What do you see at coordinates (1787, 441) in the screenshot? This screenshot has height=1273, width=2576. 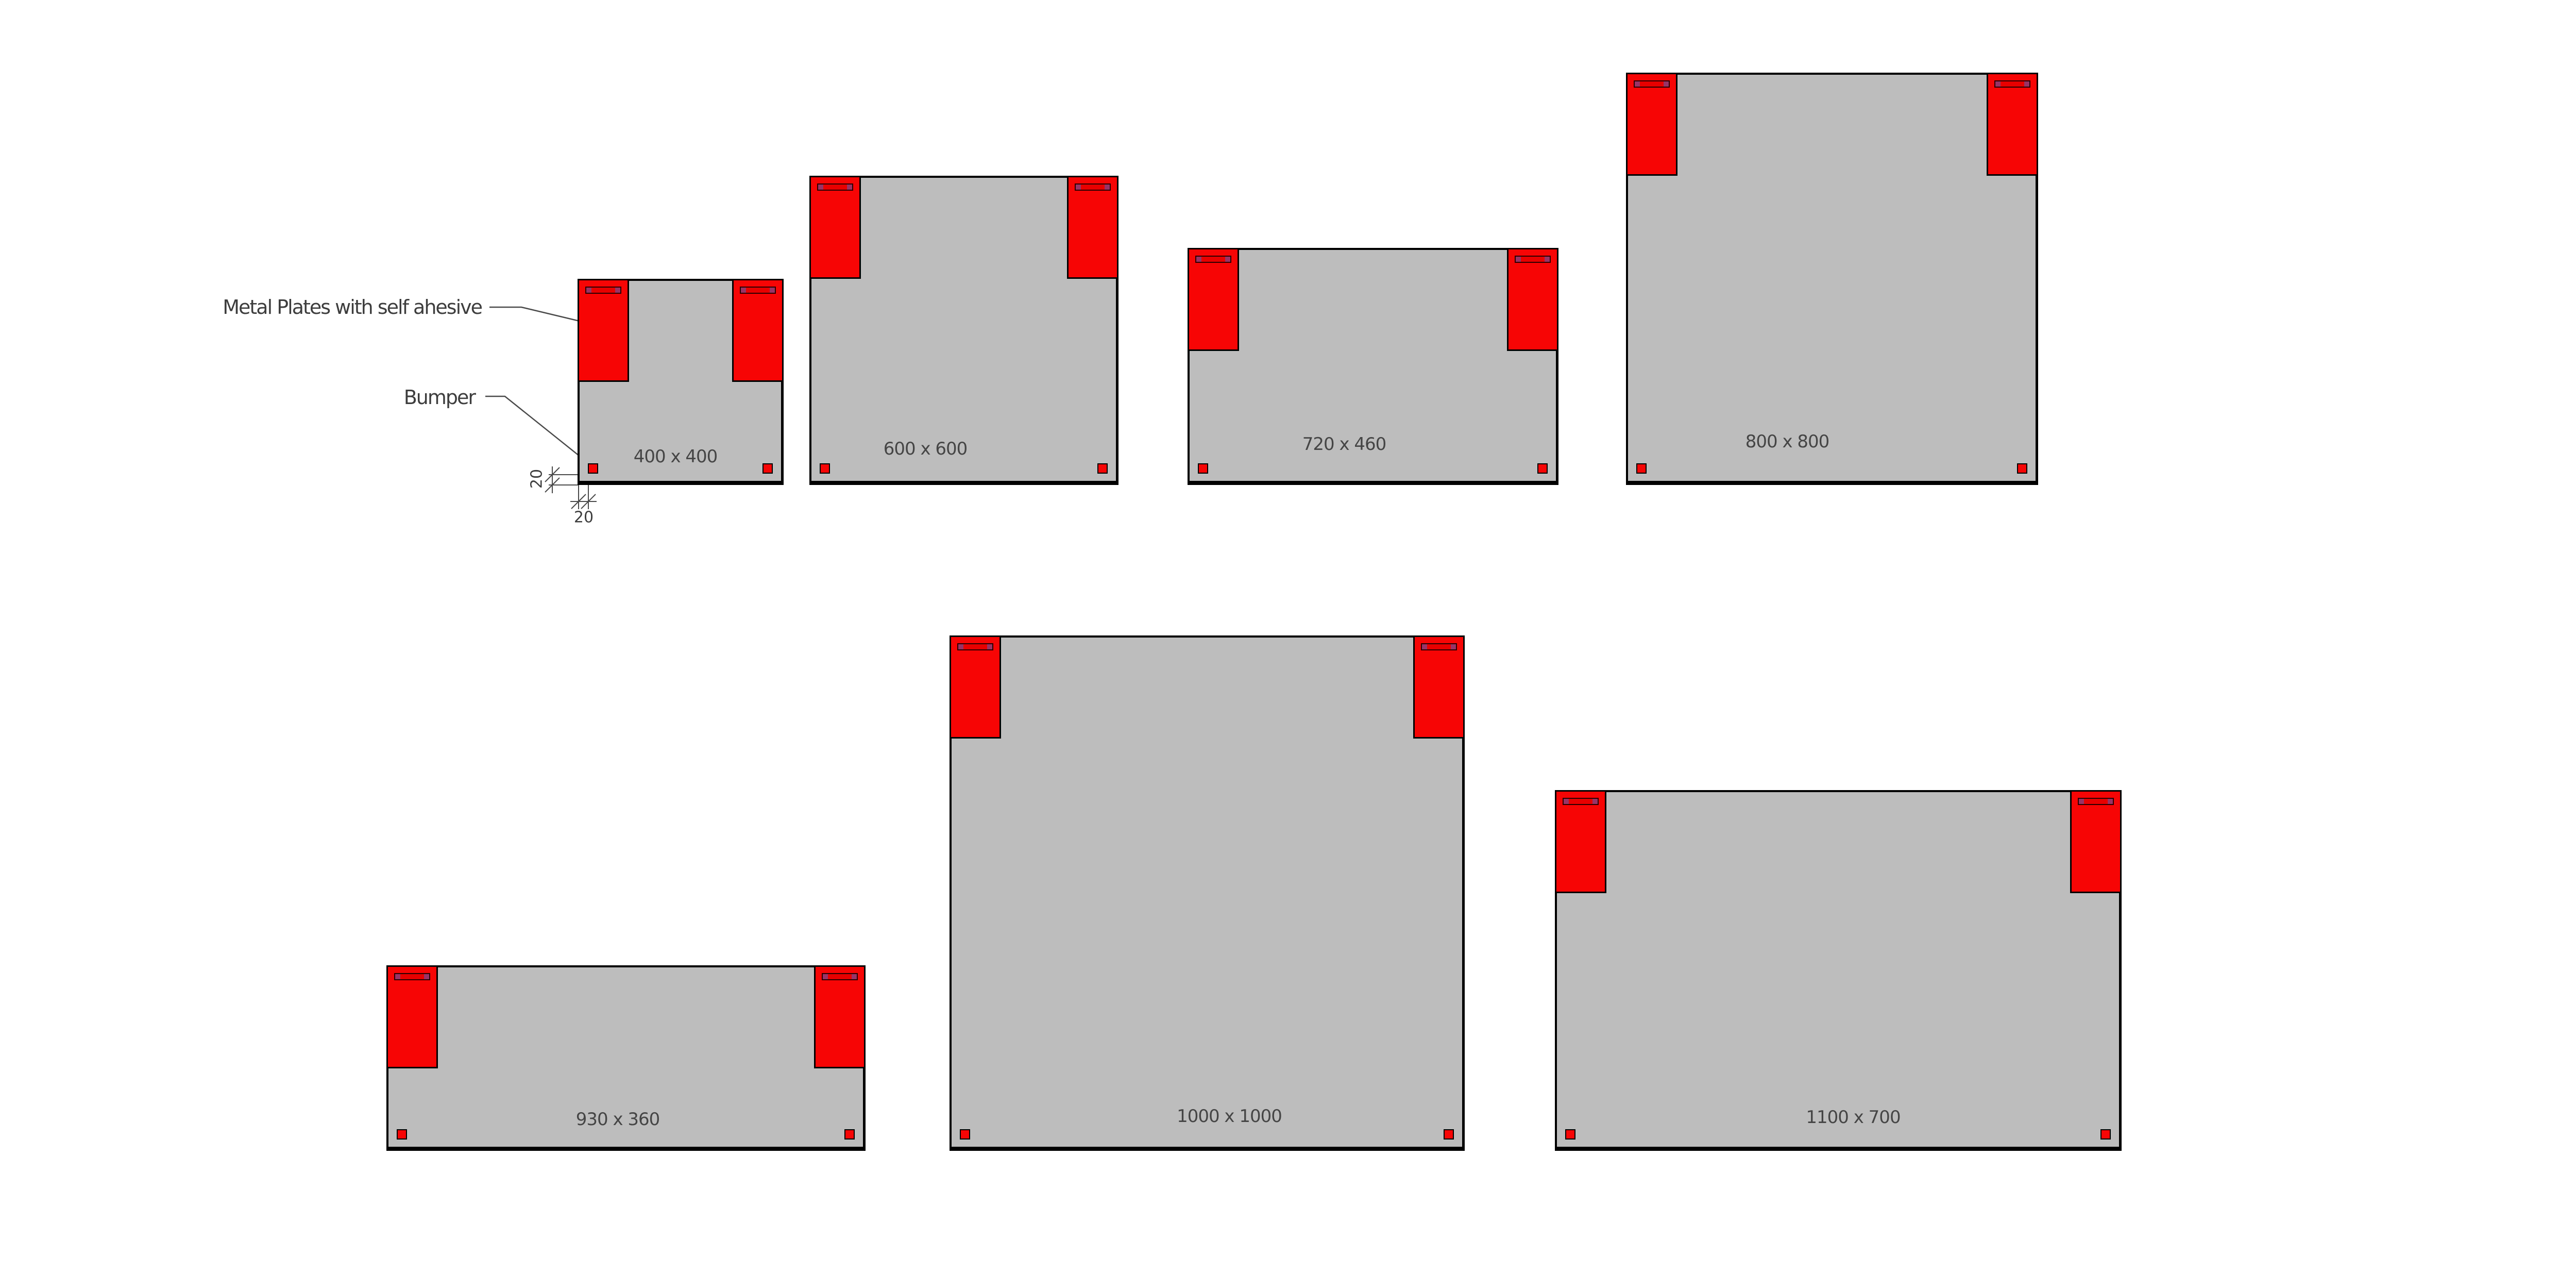 I see `panel-size-label: 800 x 800` at bounding box center [1787, 441].